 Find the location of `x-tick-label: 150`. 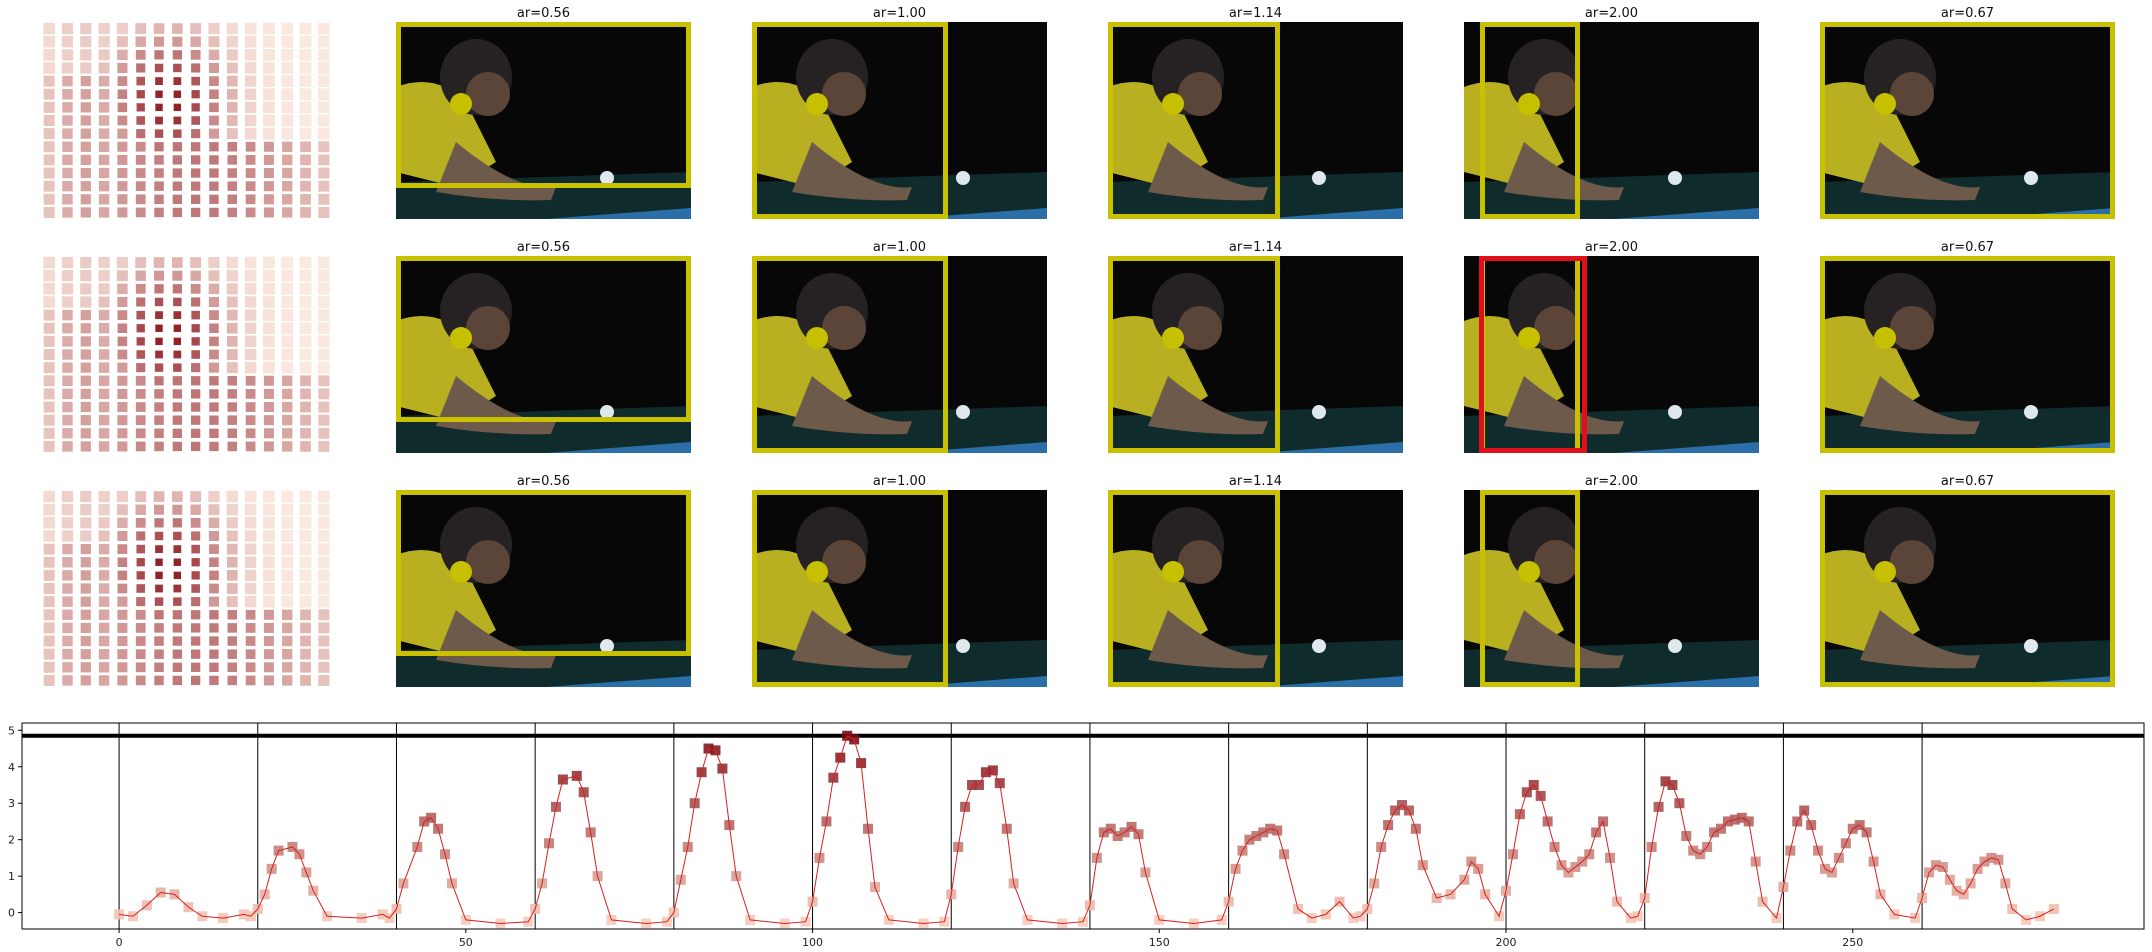

x-tick-label: 150 is located at coordinates (1159, 942).